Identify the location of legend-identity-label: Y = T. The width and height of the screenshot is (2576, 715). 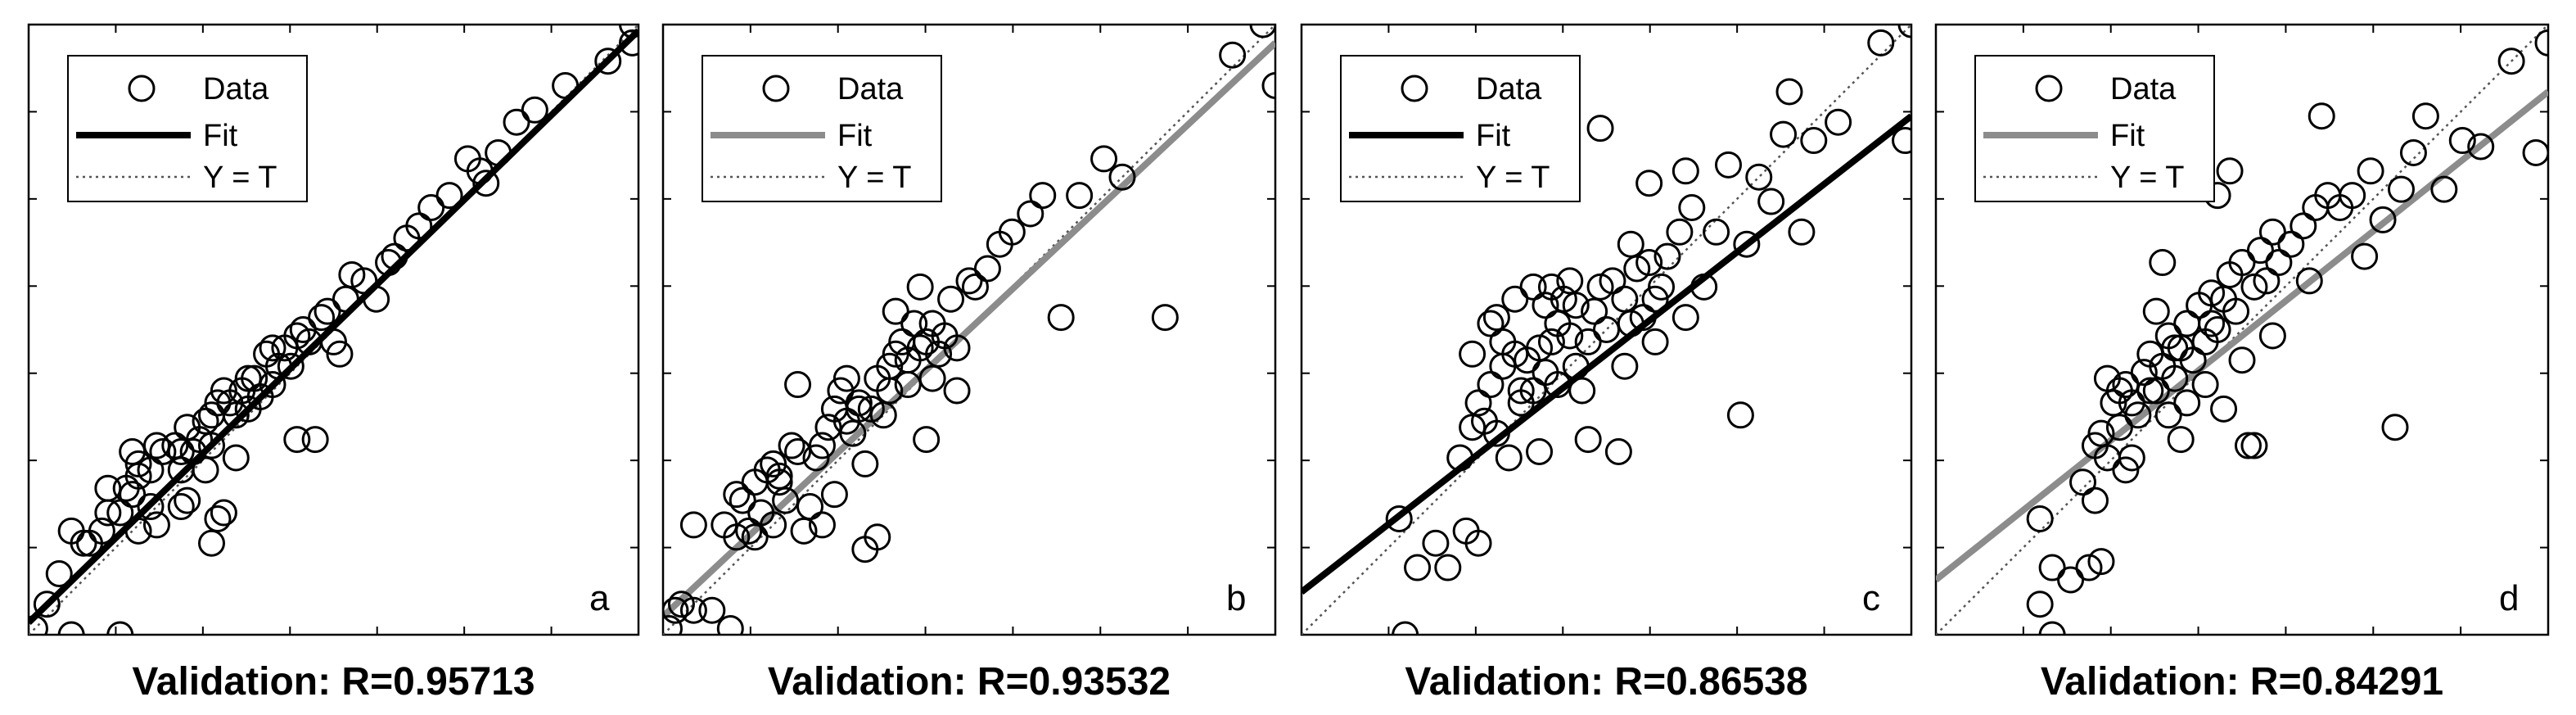
(1513, 178).